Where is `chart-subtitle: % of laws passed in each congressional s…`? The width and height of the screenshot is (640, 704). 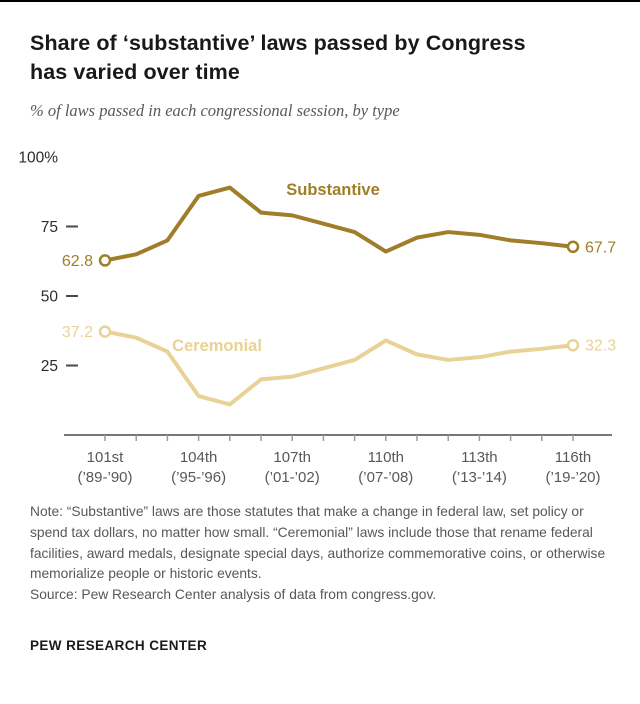
chart-subtitle: % of laws passed in each congressional s… is located at coordinates (215, 111).